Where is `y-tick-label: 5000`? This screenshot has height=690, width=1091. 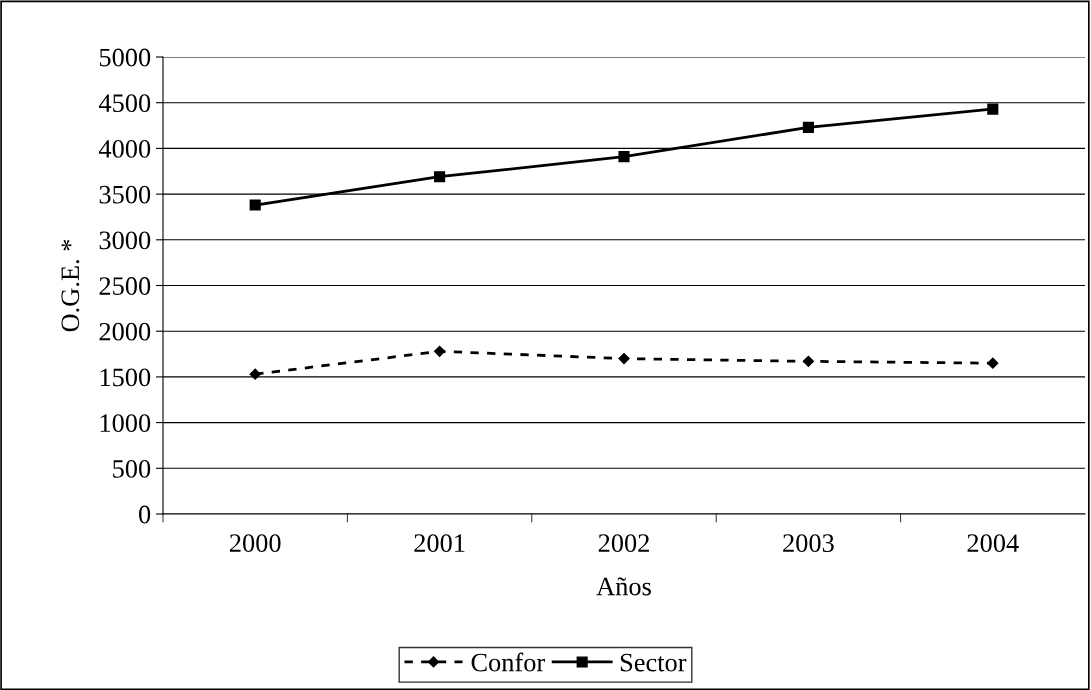 y-tick-label: 5000 is located at coordinates (125, 57).